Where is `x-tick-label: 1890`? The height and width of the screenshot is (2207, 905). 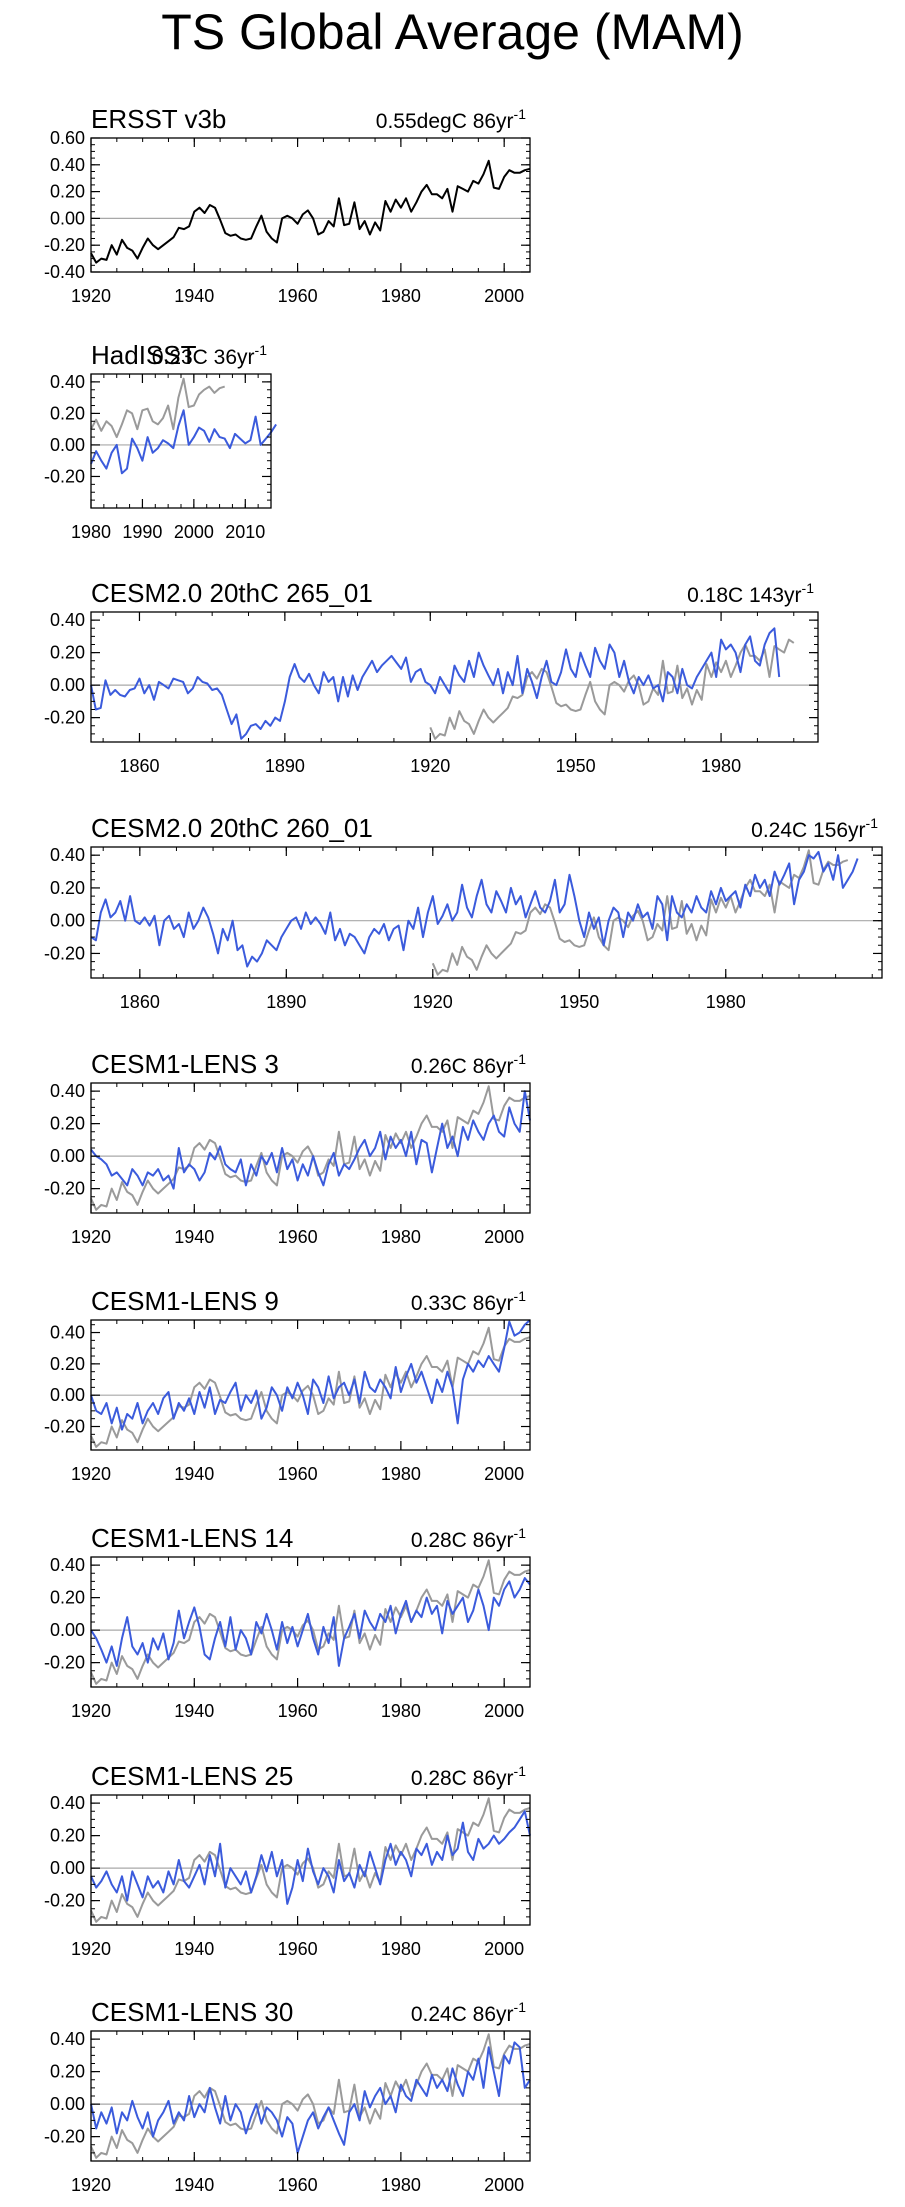
x-tick-label: 1890 is located at coordinates (285, 766).